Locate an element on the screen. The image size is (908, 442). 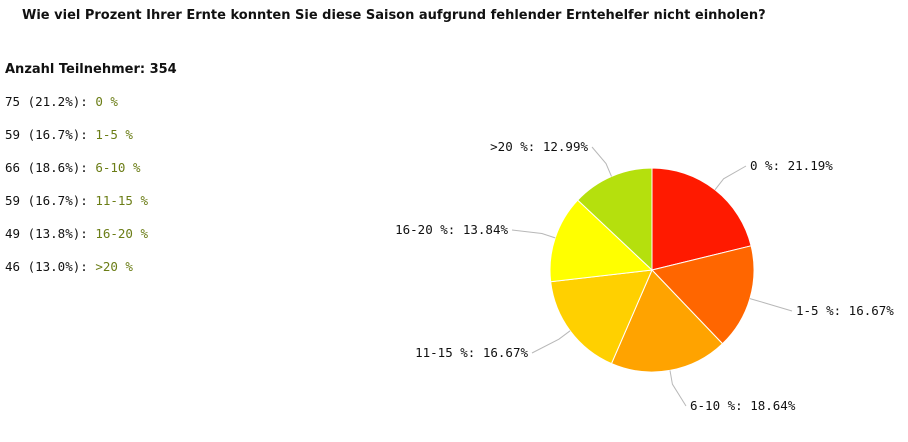
pie-slices is located at coordinates (652, 270).